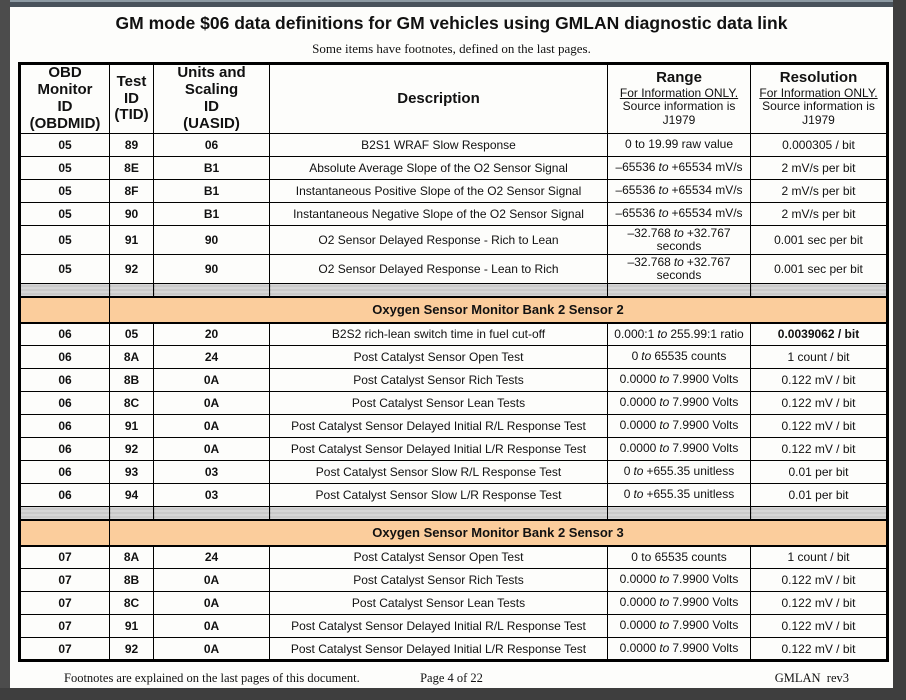 This screenshot has width=906, height=700. What do you see at coordinates (131, 580) in the screenshot?
I see `tid-cell: 8B` at bounding box center [131, 580].